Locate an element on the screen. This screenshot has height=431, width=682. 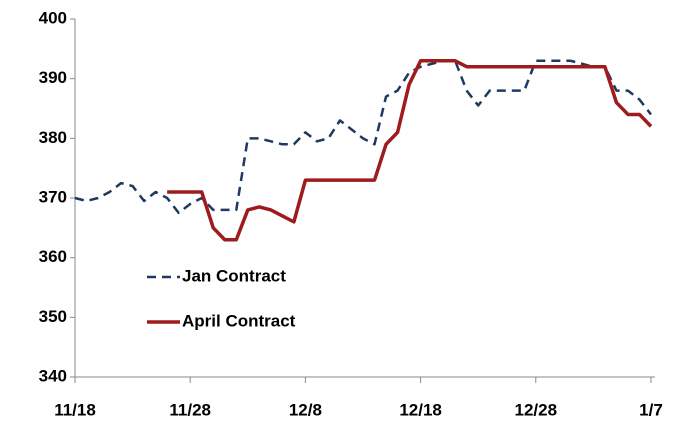
y-tick-label: 370 is located at coordinates (53, 196).